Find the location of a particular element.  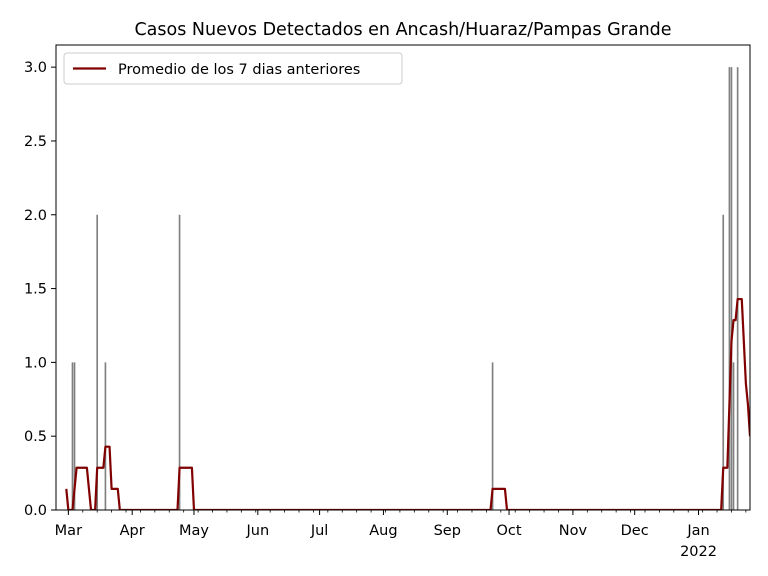

x-tick-sublabel: 2022 is located at coordinates (698, 552).